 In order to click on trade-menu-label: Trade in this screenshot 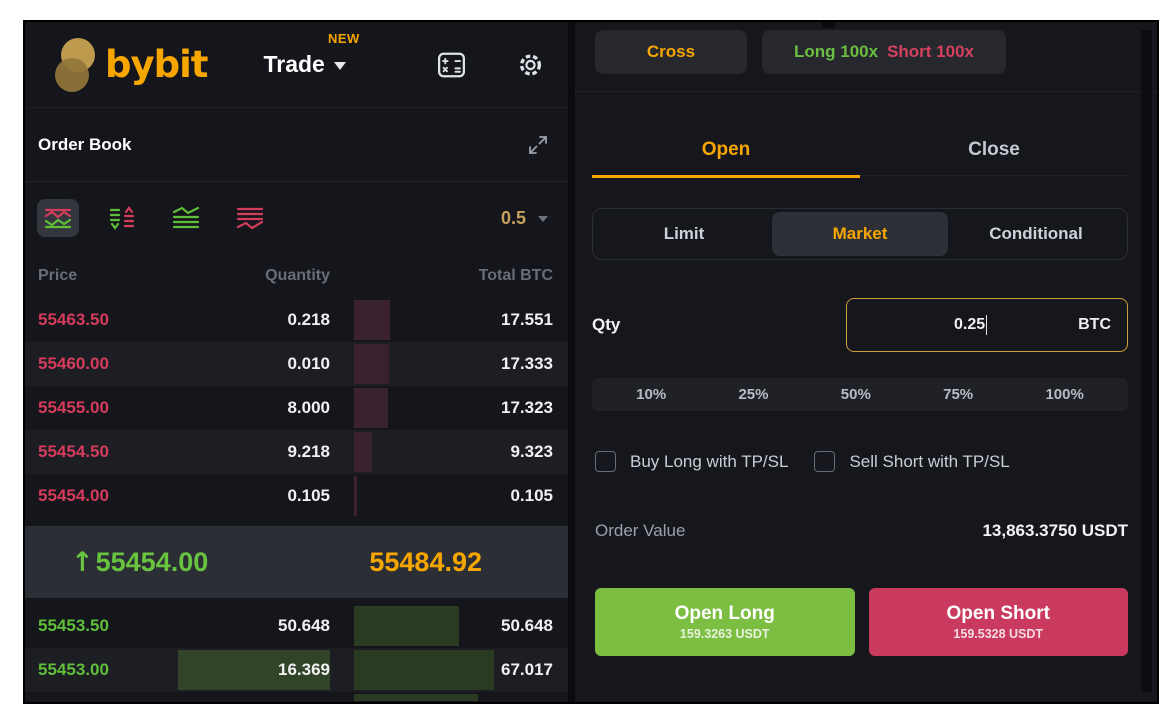, I will do `click(294, 64)`.